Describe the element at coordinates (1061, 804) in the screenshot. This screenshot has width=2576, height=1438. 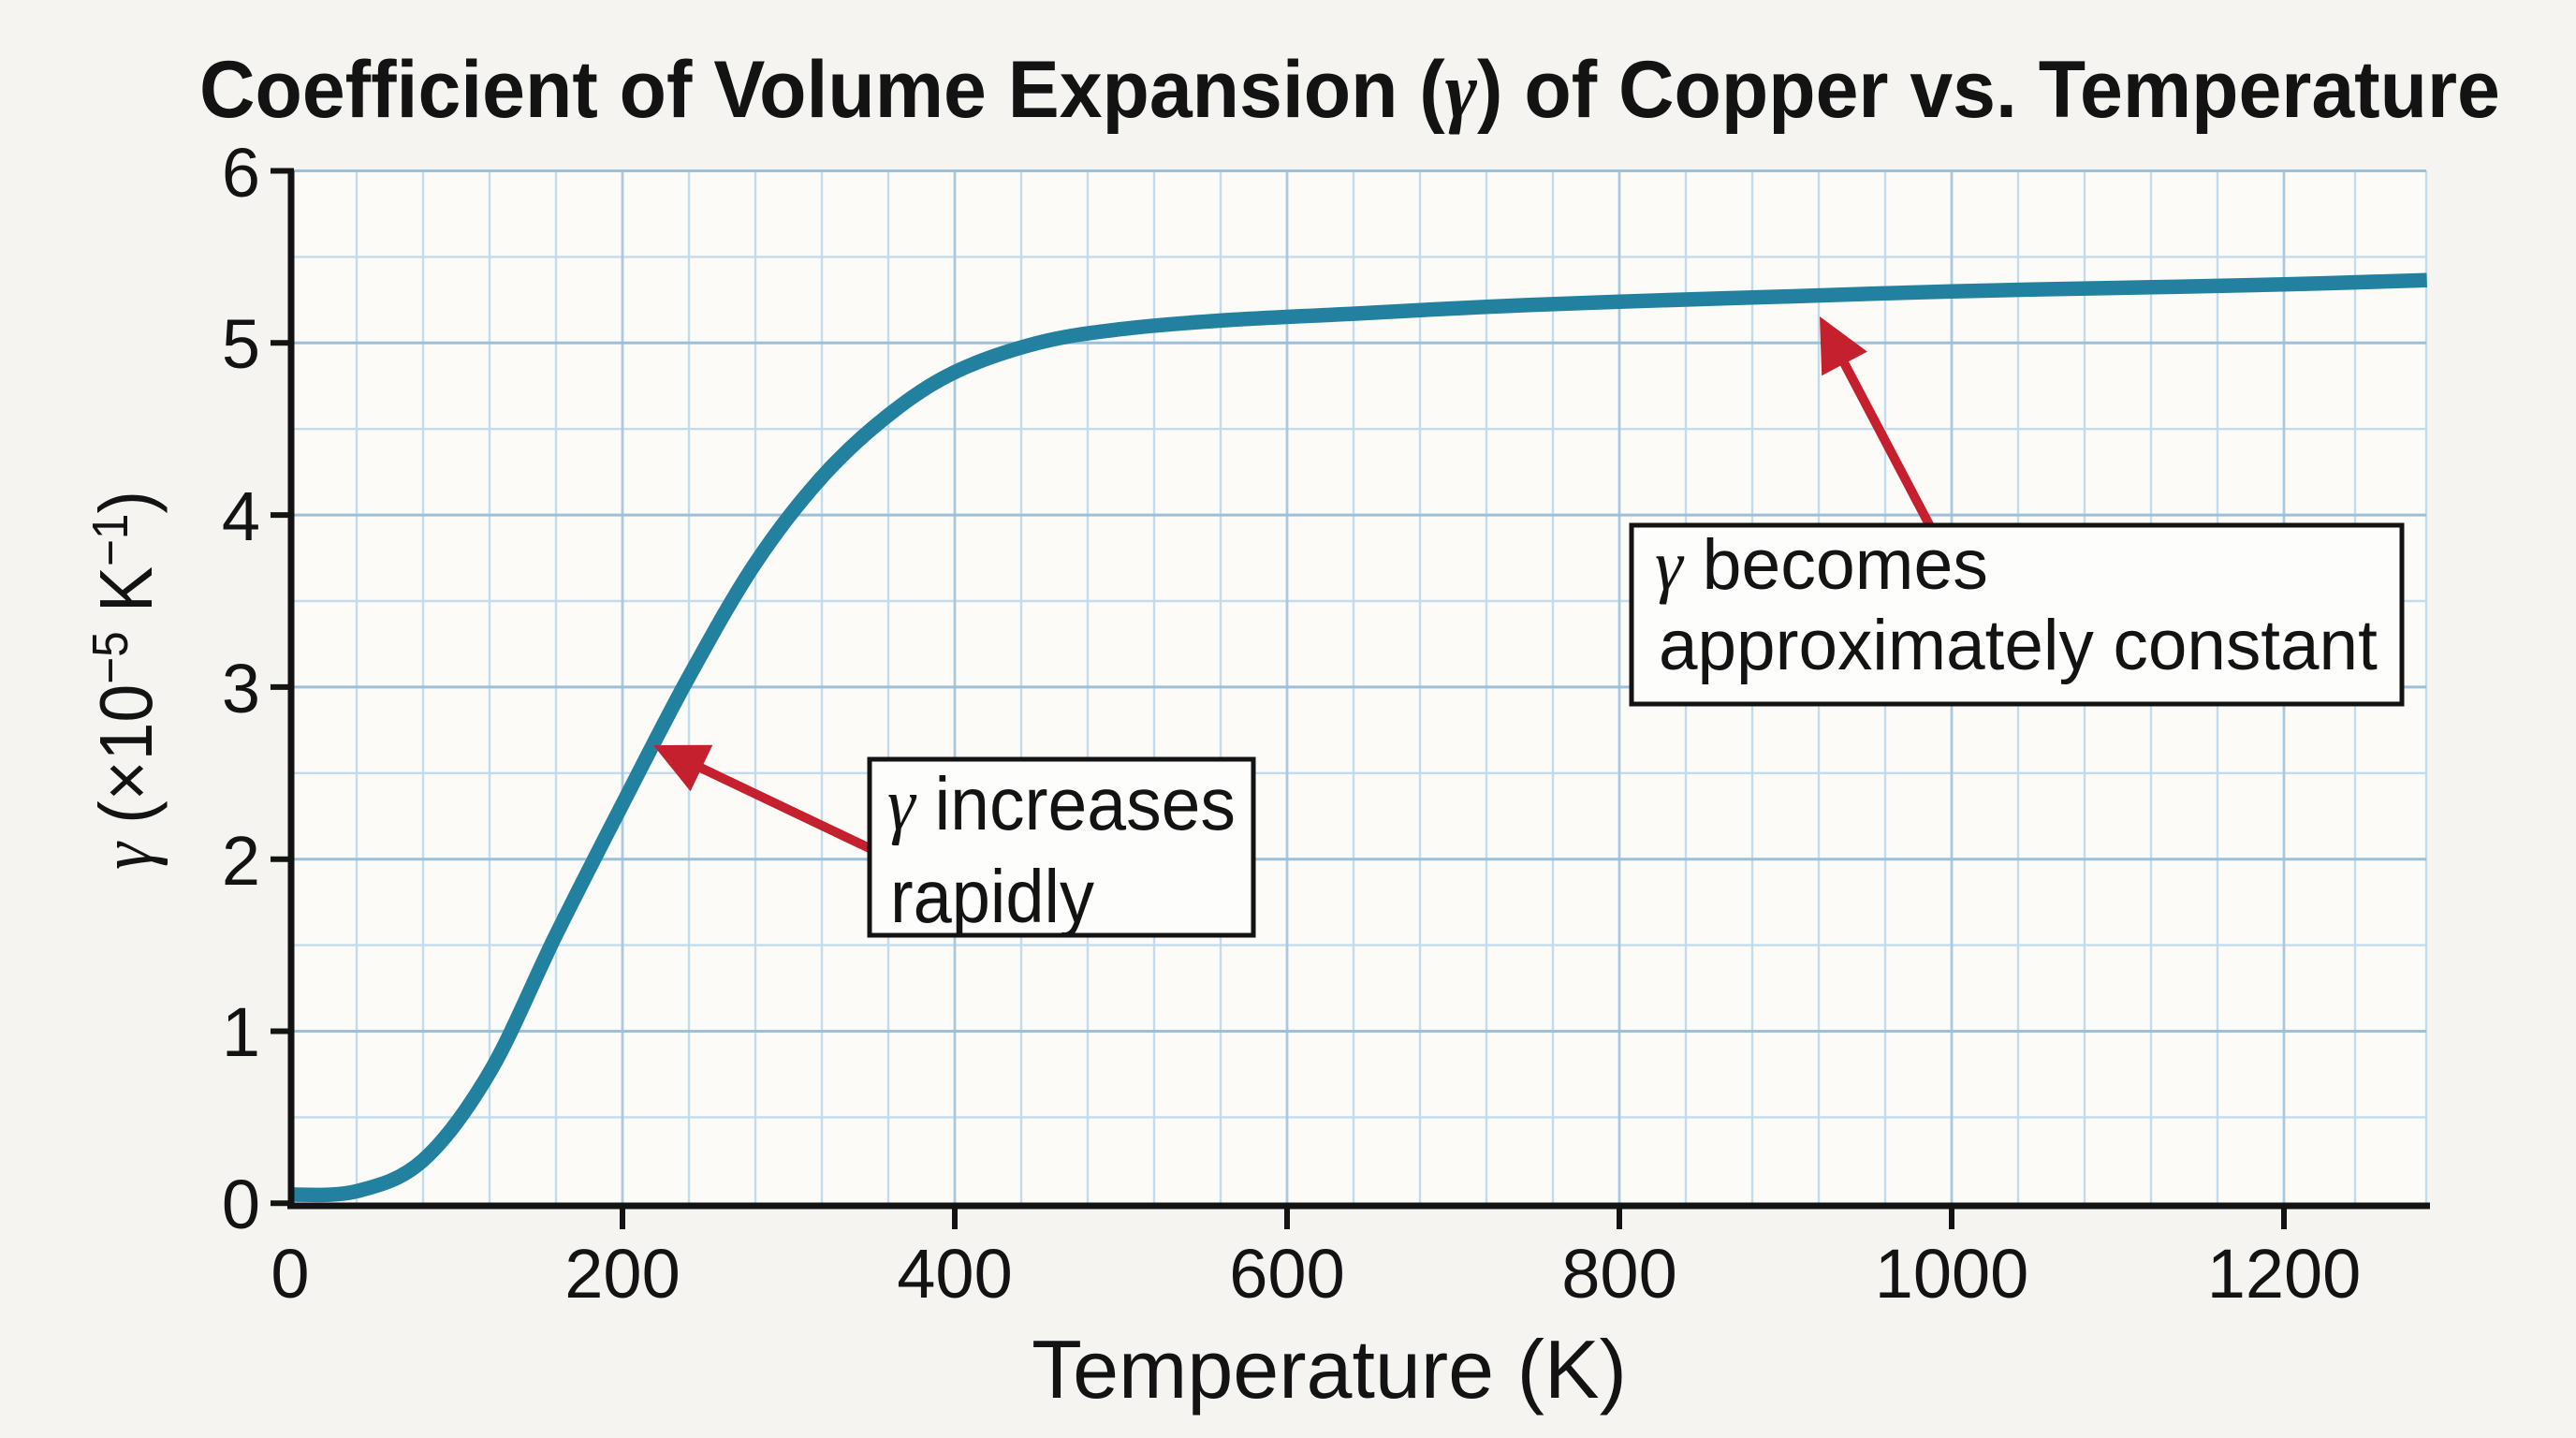
I see `svg-text: γ increases` at that location.